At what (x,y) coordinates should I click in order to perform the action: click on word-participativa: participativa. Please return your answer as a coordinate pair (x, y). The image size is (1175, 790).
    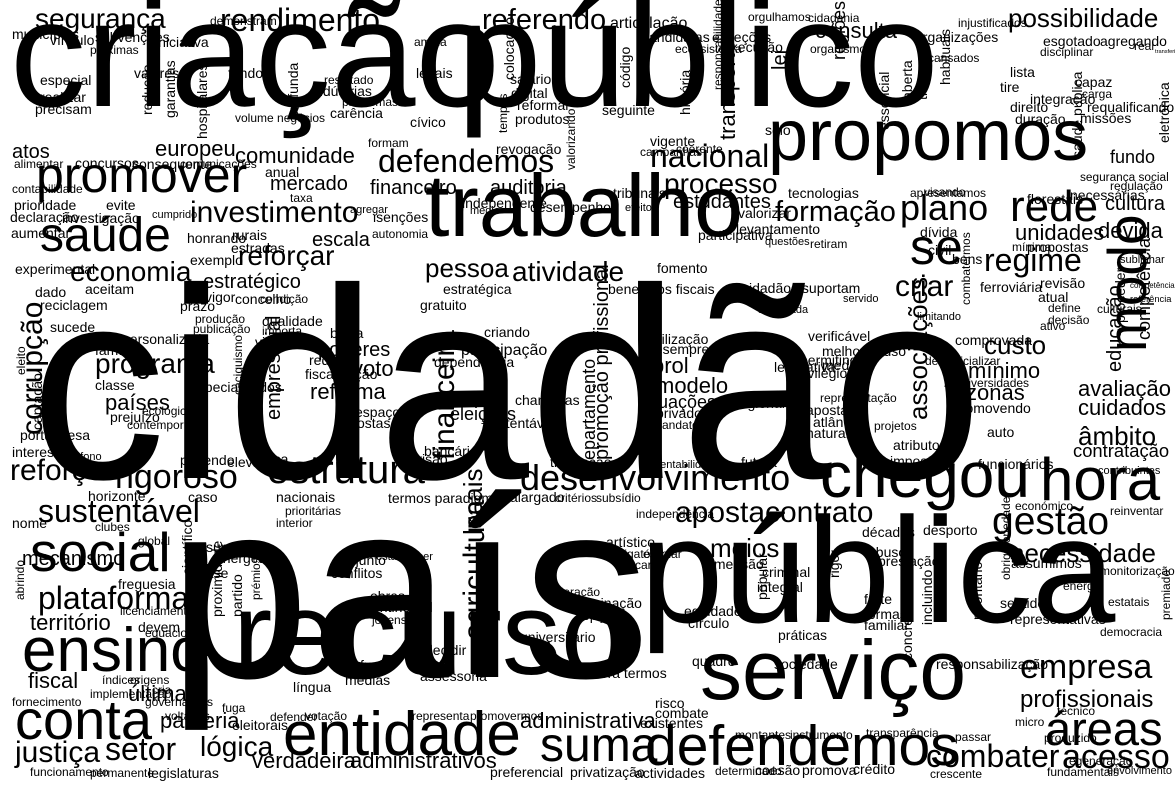
    Looking at the image, I should click on (735, 235).